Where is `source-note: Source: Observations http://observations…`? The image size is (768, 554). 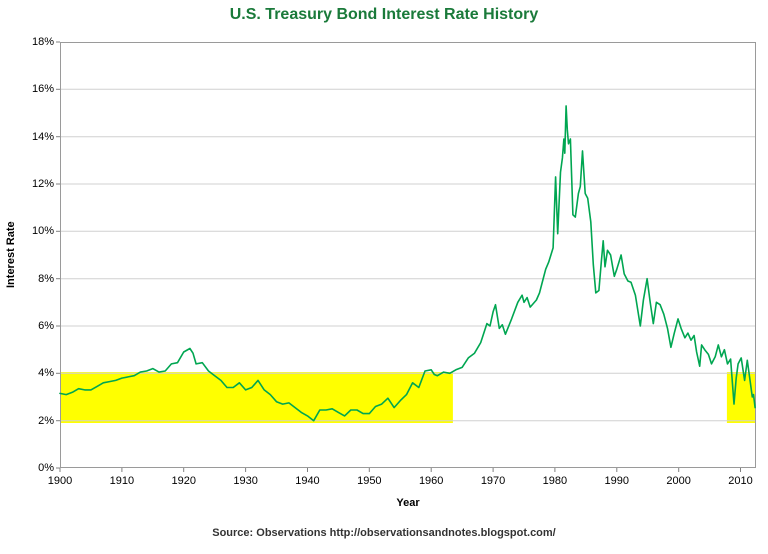
source-note: Source: Observations http://observations… is located at coordinates (384, 533).